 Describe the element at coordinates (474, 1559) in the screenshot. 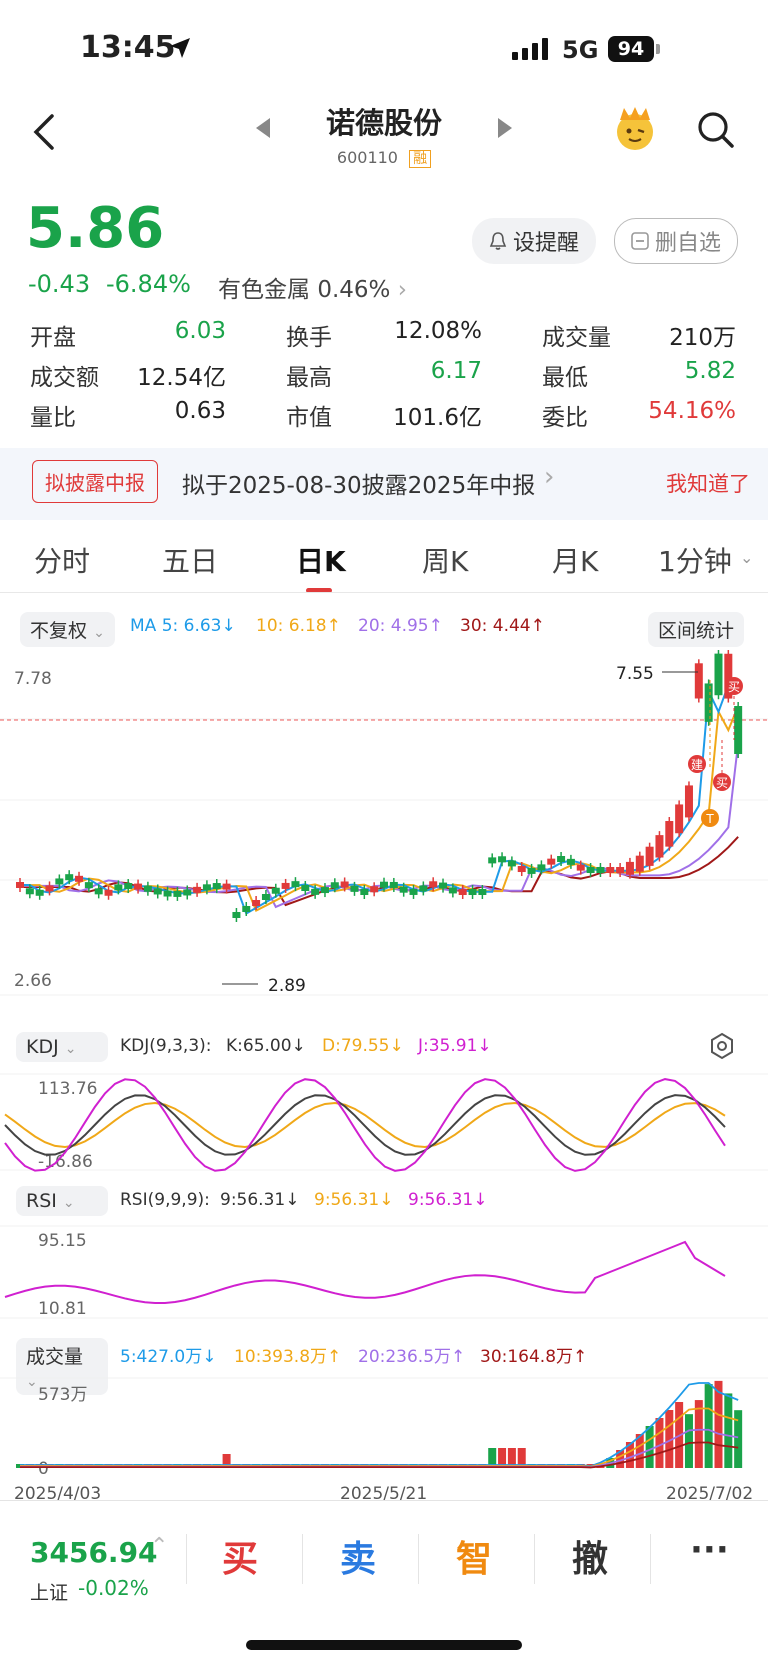

I see `smart-button: 智` at that location.